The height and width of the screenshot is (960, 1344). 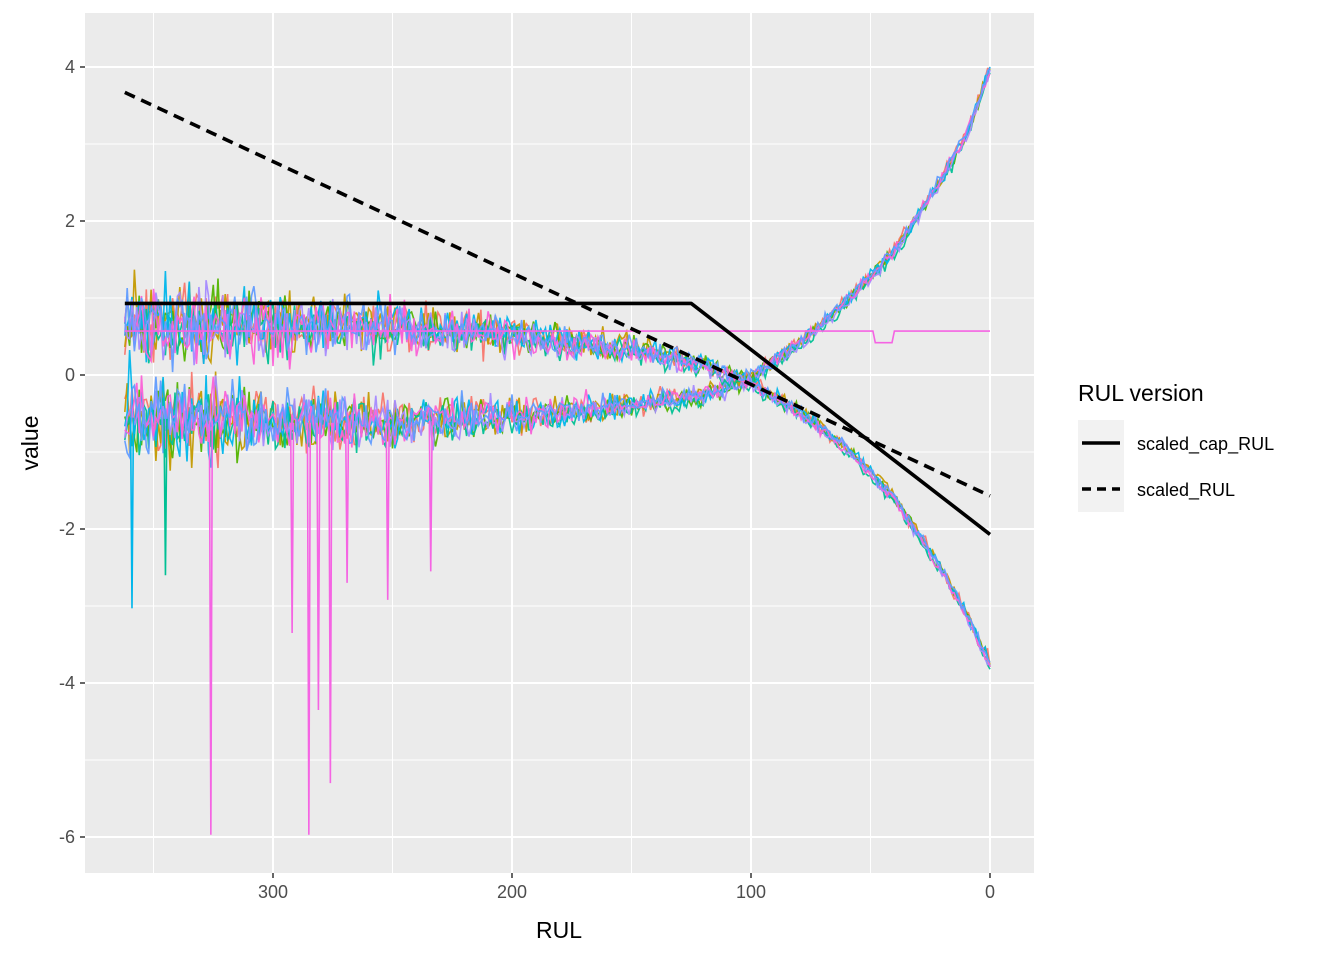 What do you see at coordinates (30, 443) in the screenshot?
I see `y-axis-title: value` at bounding box center [30, 443].